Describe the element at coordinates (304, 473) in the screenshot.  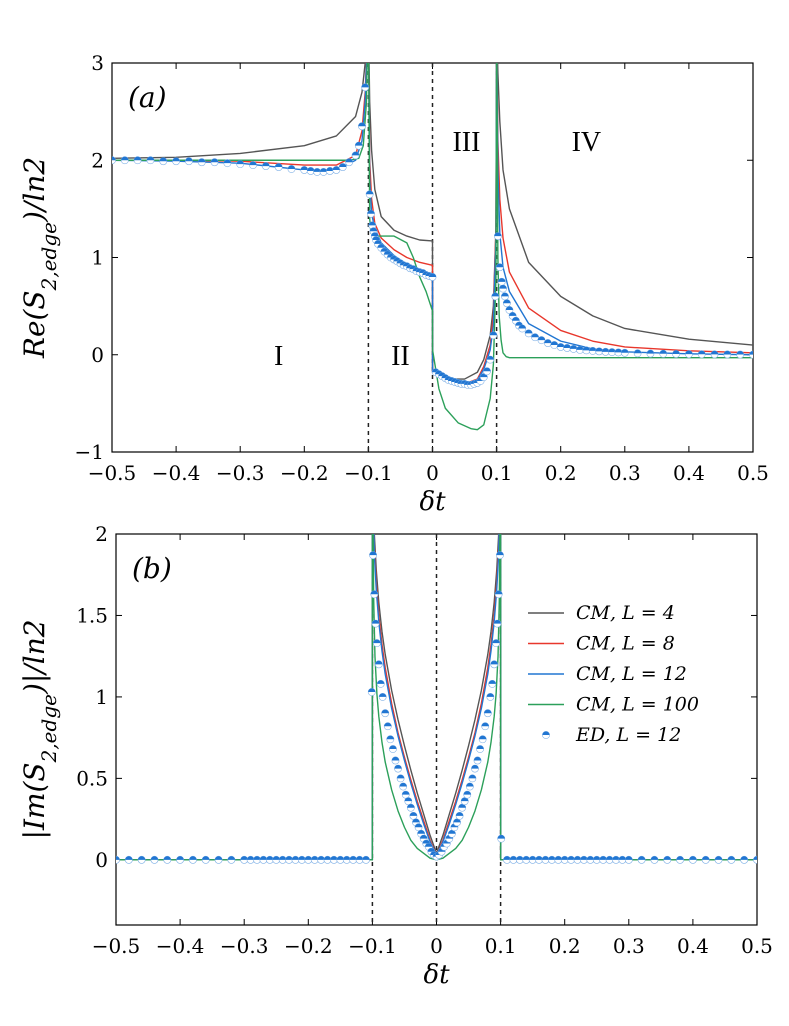
I see `x-tick-label: −0.2` at that location.